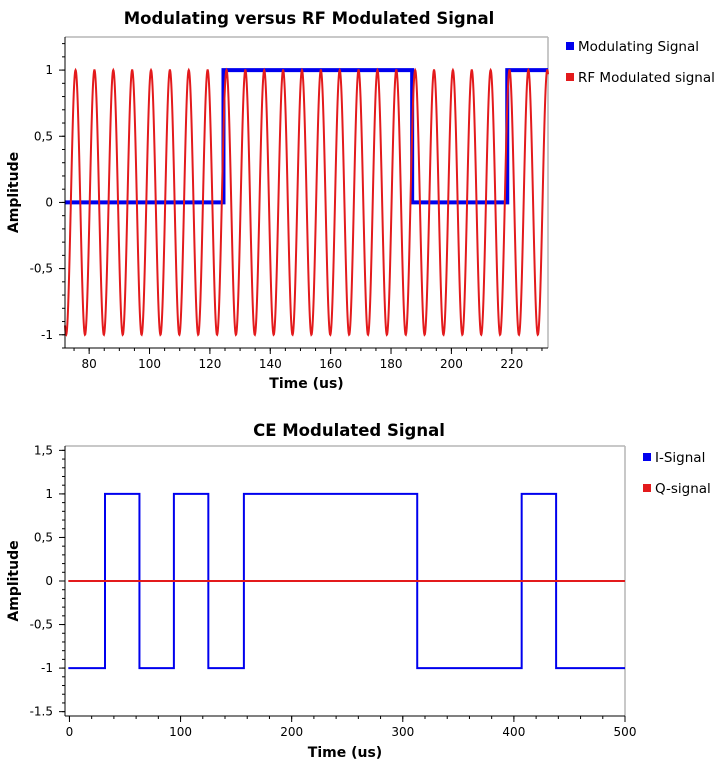 Image resolution: width=725 pixels, height=774 pixels. I want to click on chart-title: CE Modulated Signal, so click(349, 430).